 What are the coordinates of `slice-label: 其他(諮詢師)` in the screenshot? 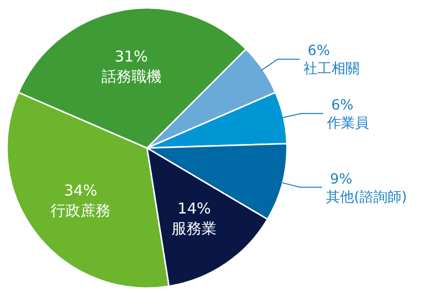 It's located at (366, 197).